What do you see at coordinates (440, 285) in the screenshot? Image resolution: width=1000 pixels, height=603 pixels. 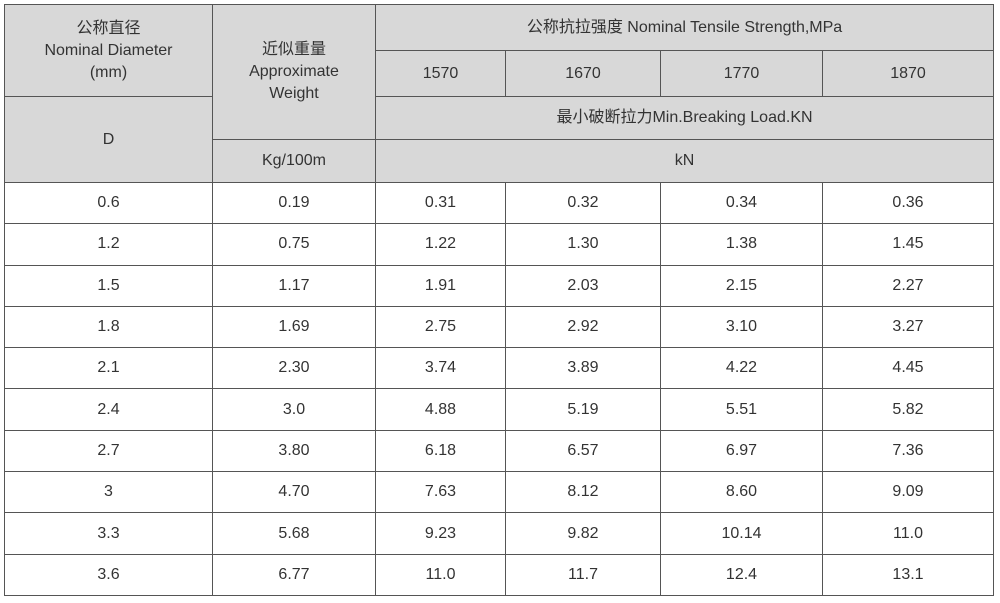 I see `cell: 1.91` at bounding box center [440, 285].